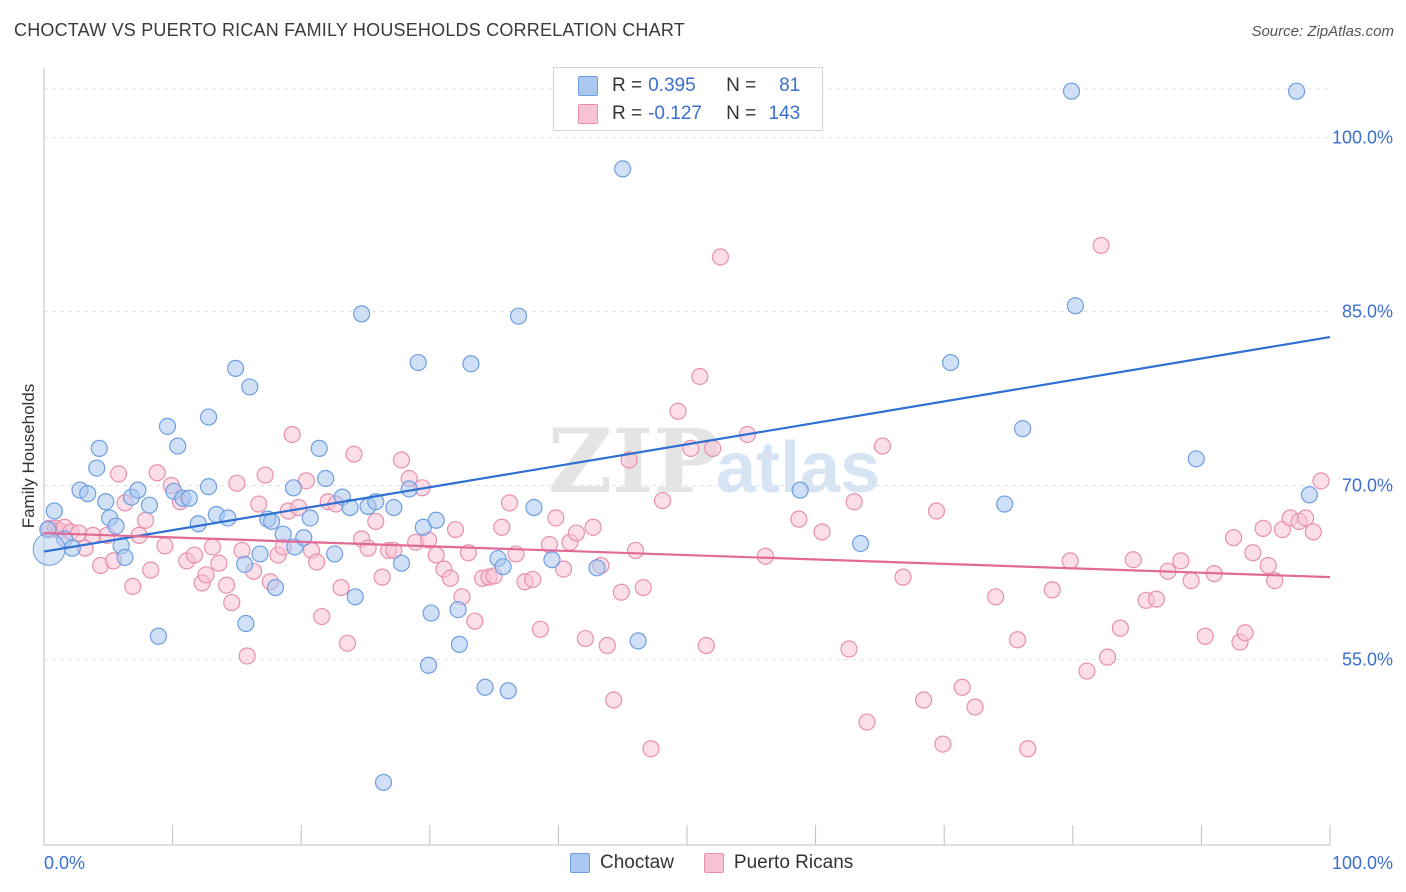  Describe the element at coordinates (1367, 312) in the screenshot. I see `y-tick-label: 85.0%` at that location.